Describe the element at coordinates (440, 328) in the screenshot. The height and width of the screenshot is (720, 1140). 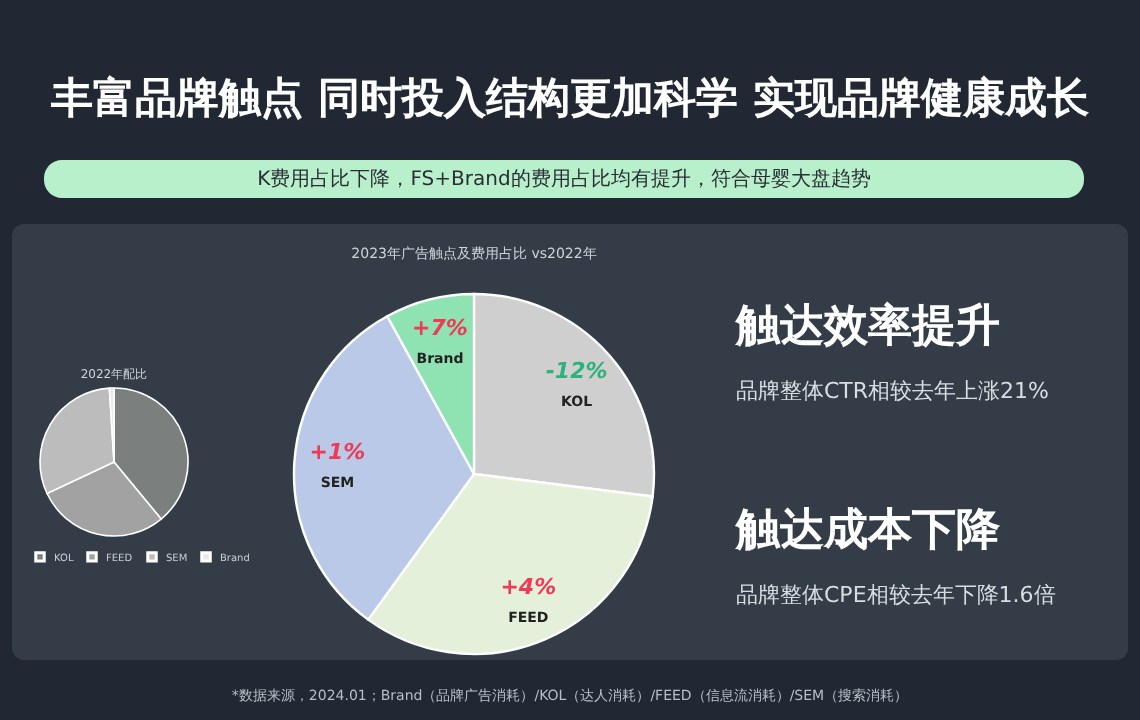
I see `text: +7%` at that location.